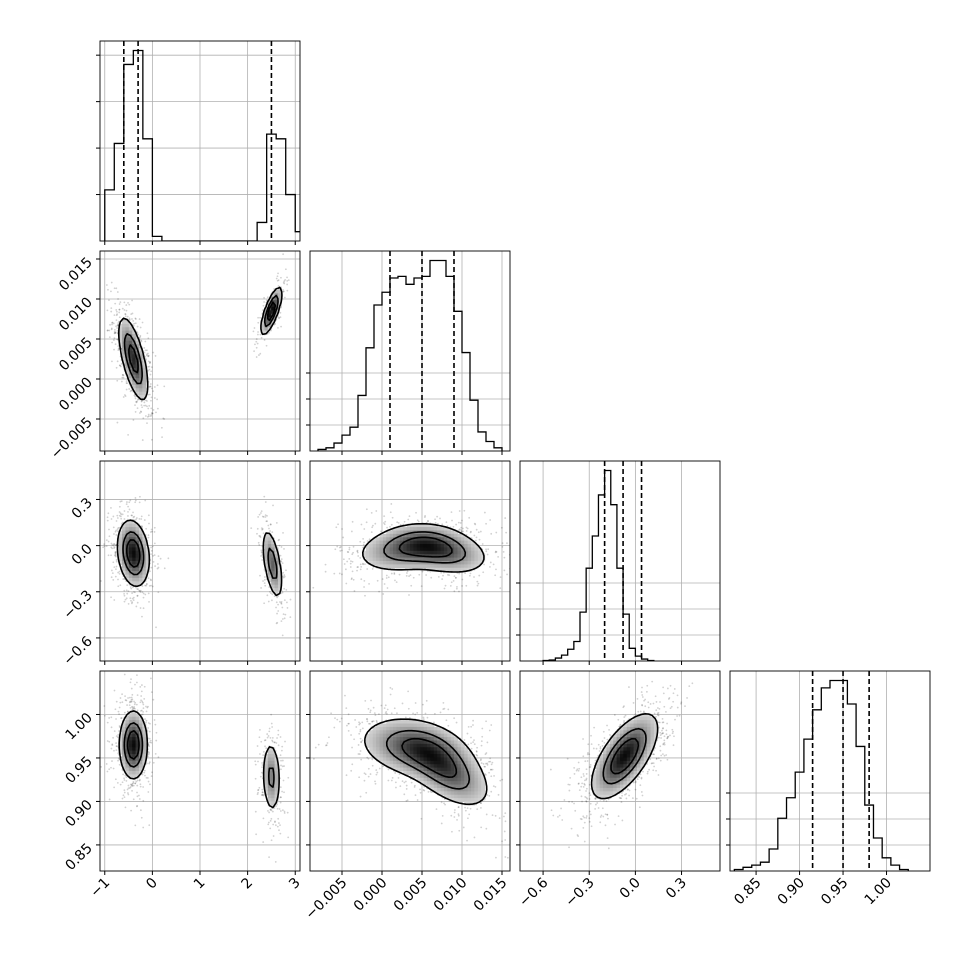 The image size is (970, 975). What do you see at coordinates (100, 888) in the screenshot?
I see `x-tick-label: −1` at bounding box center [100, 888].